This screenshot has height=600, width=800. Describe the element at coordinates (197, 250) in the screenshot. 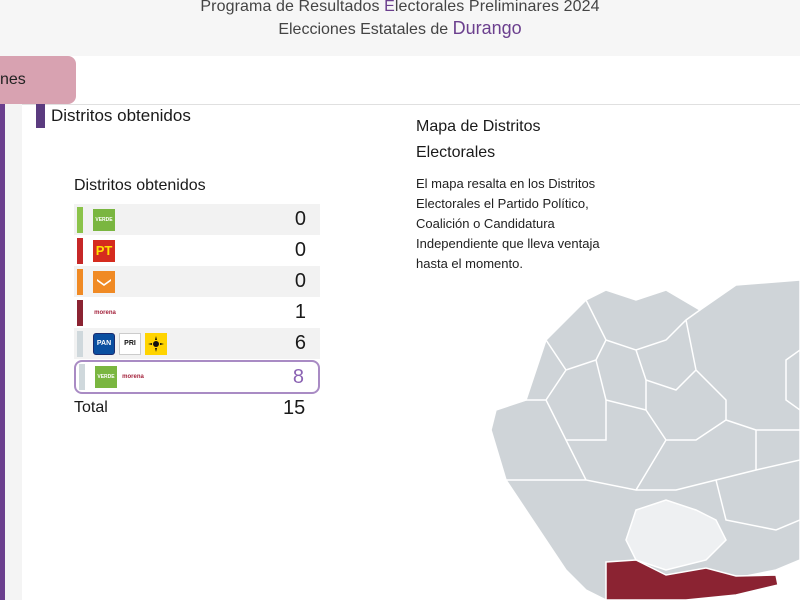

I see `party-row-pt: PT 0` at that location.